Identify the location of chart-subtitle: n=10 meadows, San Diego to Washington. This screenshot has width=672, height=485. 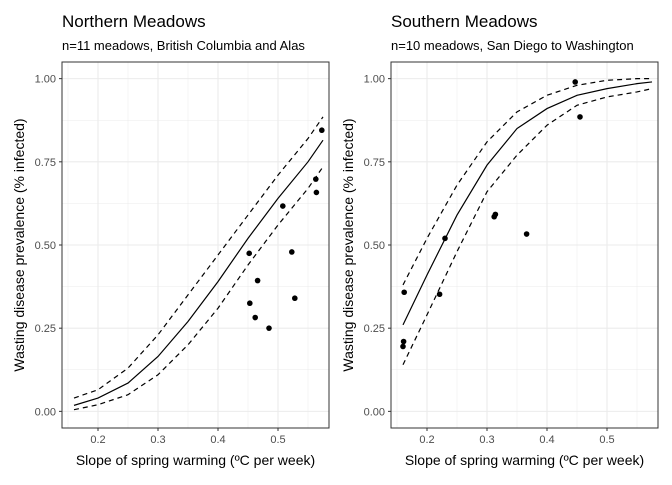
(512, 45).